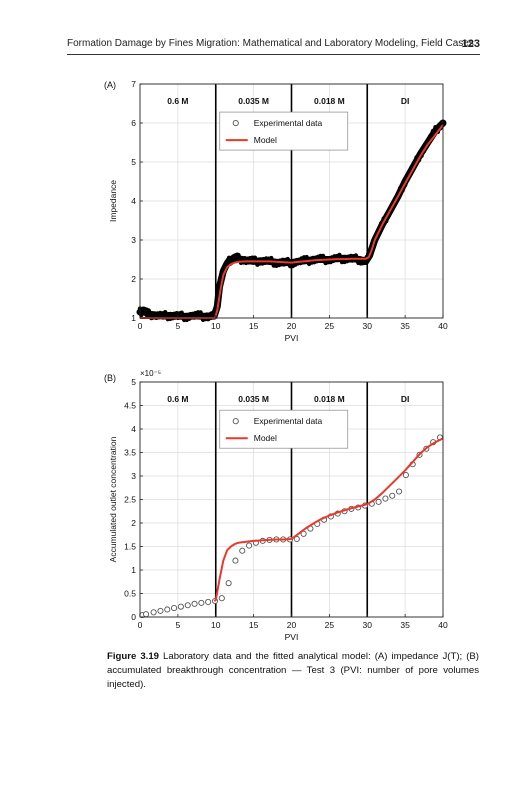 This screenshot has width=531, height=800. What do you see at coordinates (133, 617) in the screenshot?
I see `panel-b-y-tick-label: 0` at bounding box center [133, 617].